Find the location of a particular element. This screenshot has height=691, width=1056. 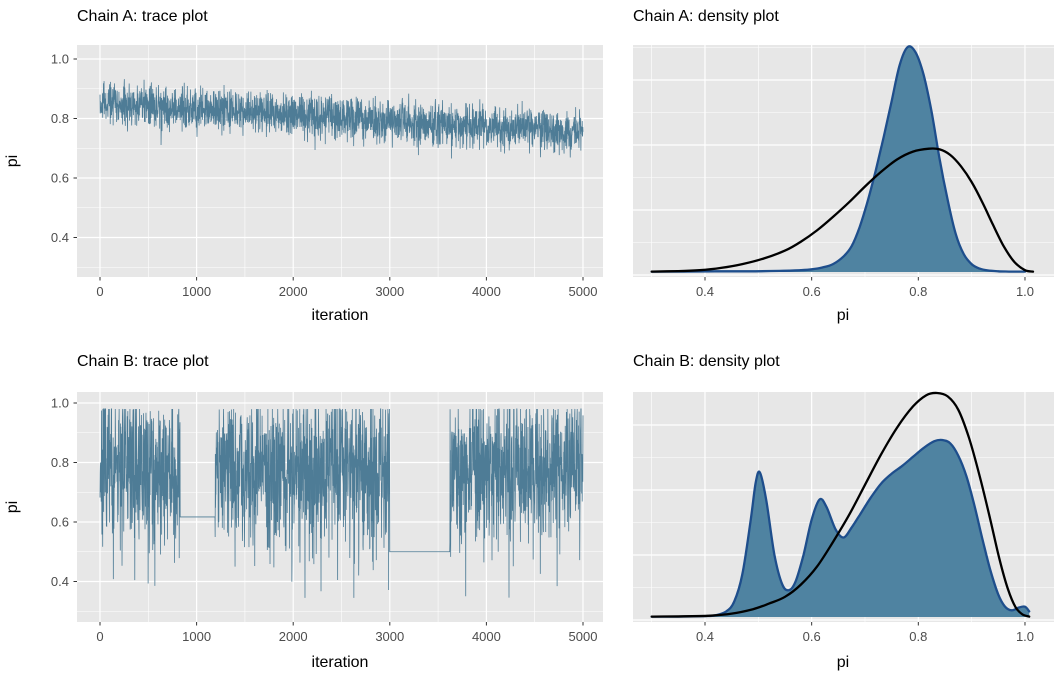

chain-b-density-reference-curve is located at coordinates (840, 504).